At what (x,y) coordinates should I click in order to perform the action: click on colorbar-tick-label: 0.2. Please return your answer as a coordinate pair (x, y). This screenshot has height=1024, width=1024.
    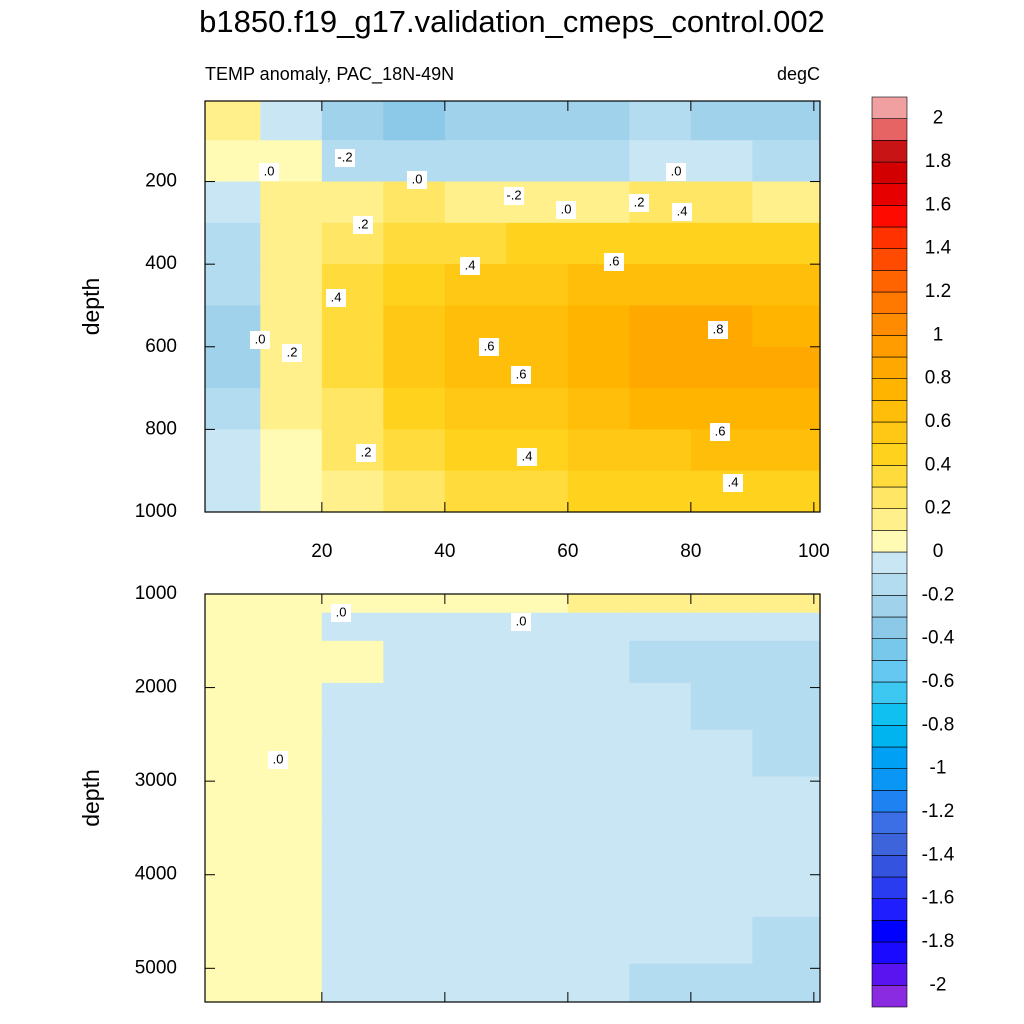
    Looking at the image, I should click on (938, 508).